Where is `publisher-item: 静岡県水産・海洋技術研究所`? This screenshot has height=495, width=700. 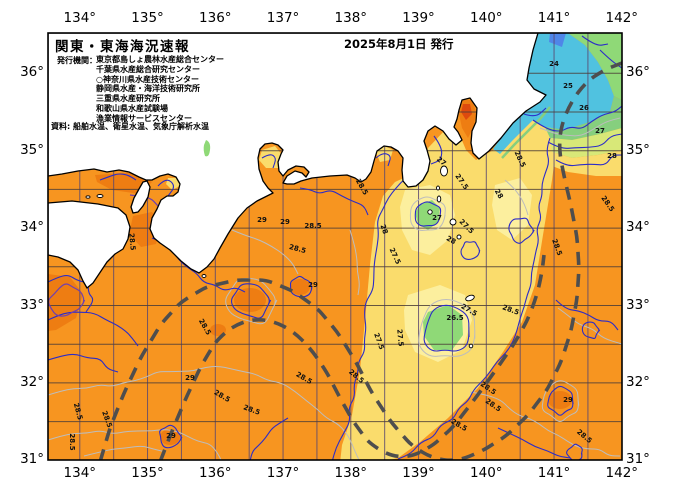 publisher-item: 静岡県水産・海洋技術研究所 is located at coordinates (148, 89).